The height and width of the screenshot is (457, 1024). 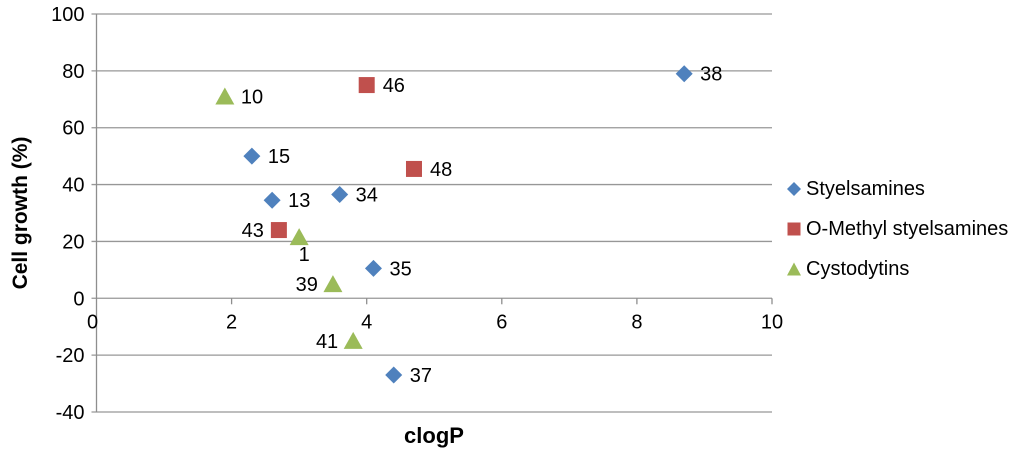 I want to click on x-axis-title: clogP, so click(x=434, y=435).